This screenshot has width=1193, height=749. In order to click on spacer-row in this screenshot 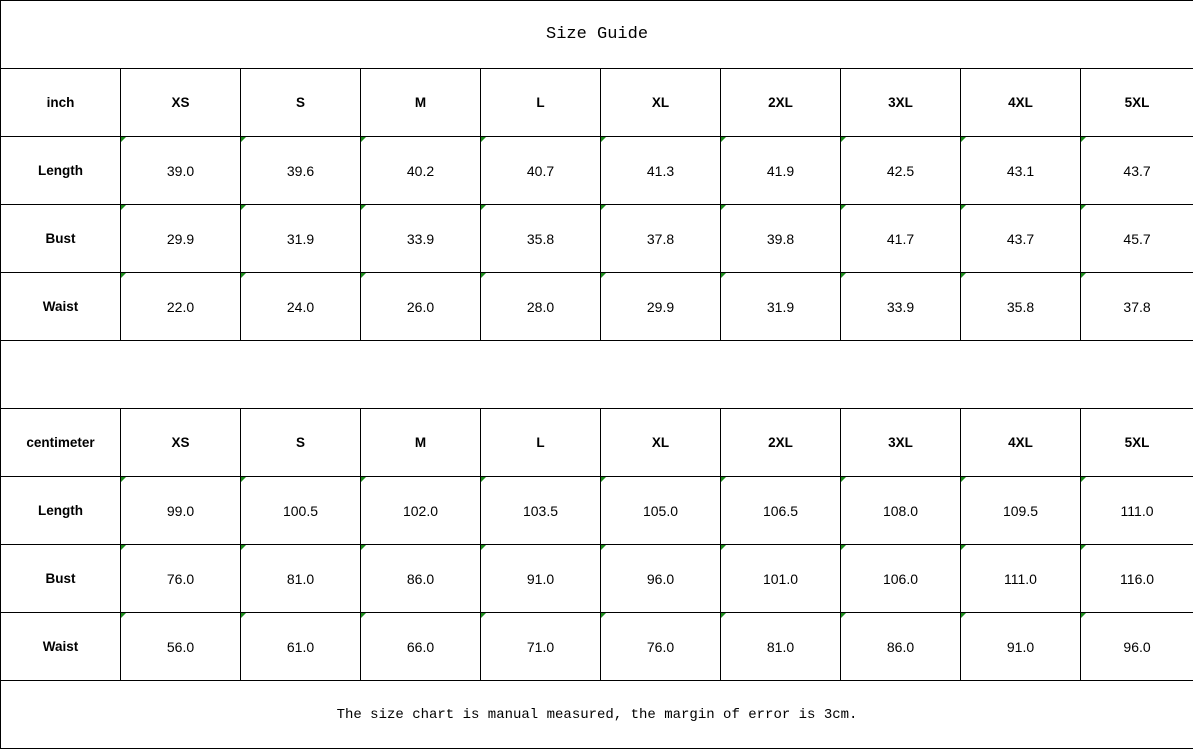, I will do `click(596, 374)`.